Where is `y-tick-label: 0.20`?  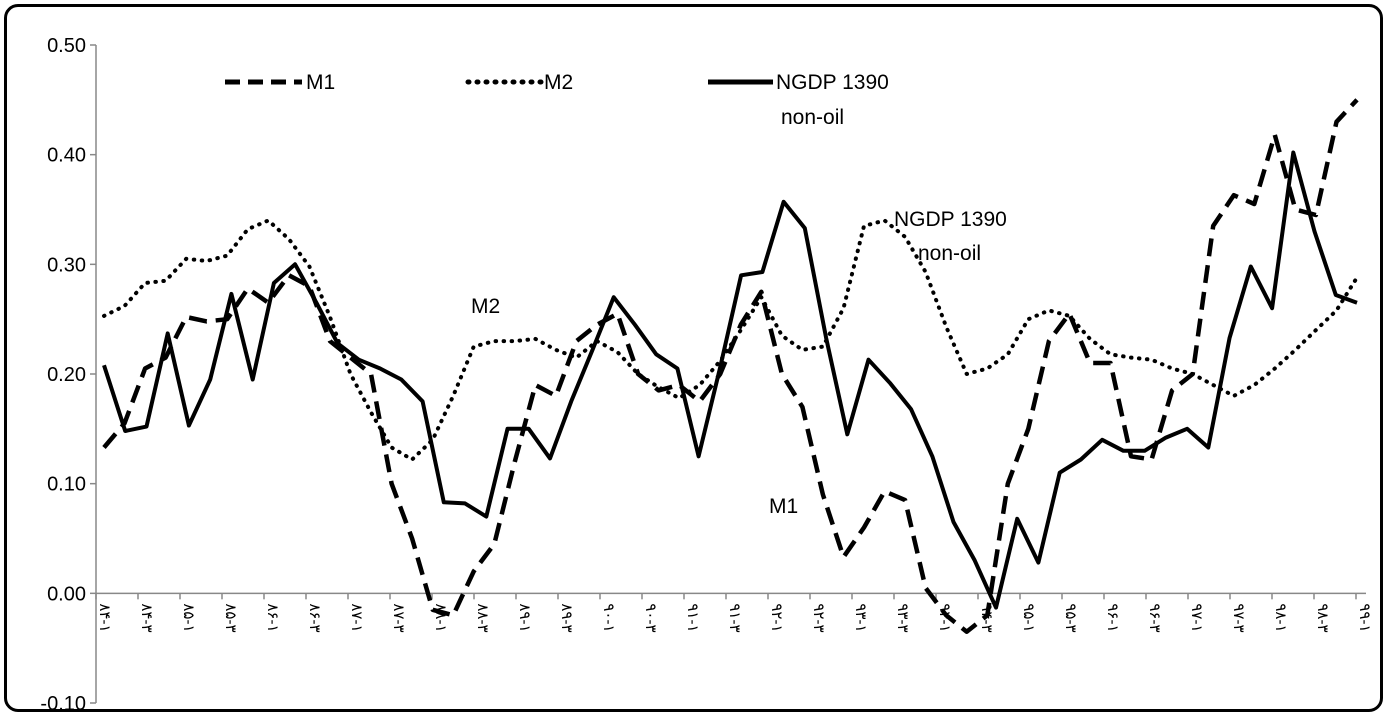
y-tick-label: 0.20 is located at coordinates (66, 375).